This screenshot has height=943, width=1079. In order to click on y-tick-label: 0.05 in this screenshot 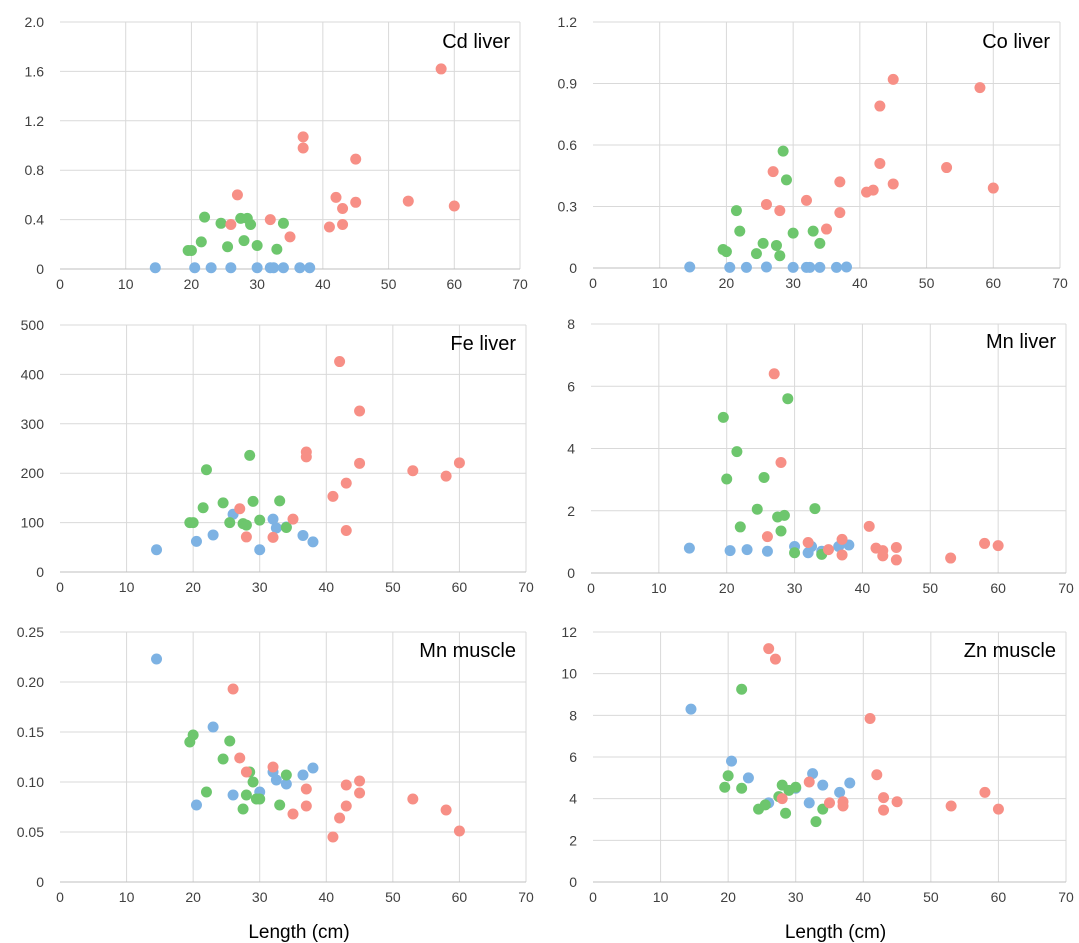, I will do `click(30, 832)`.